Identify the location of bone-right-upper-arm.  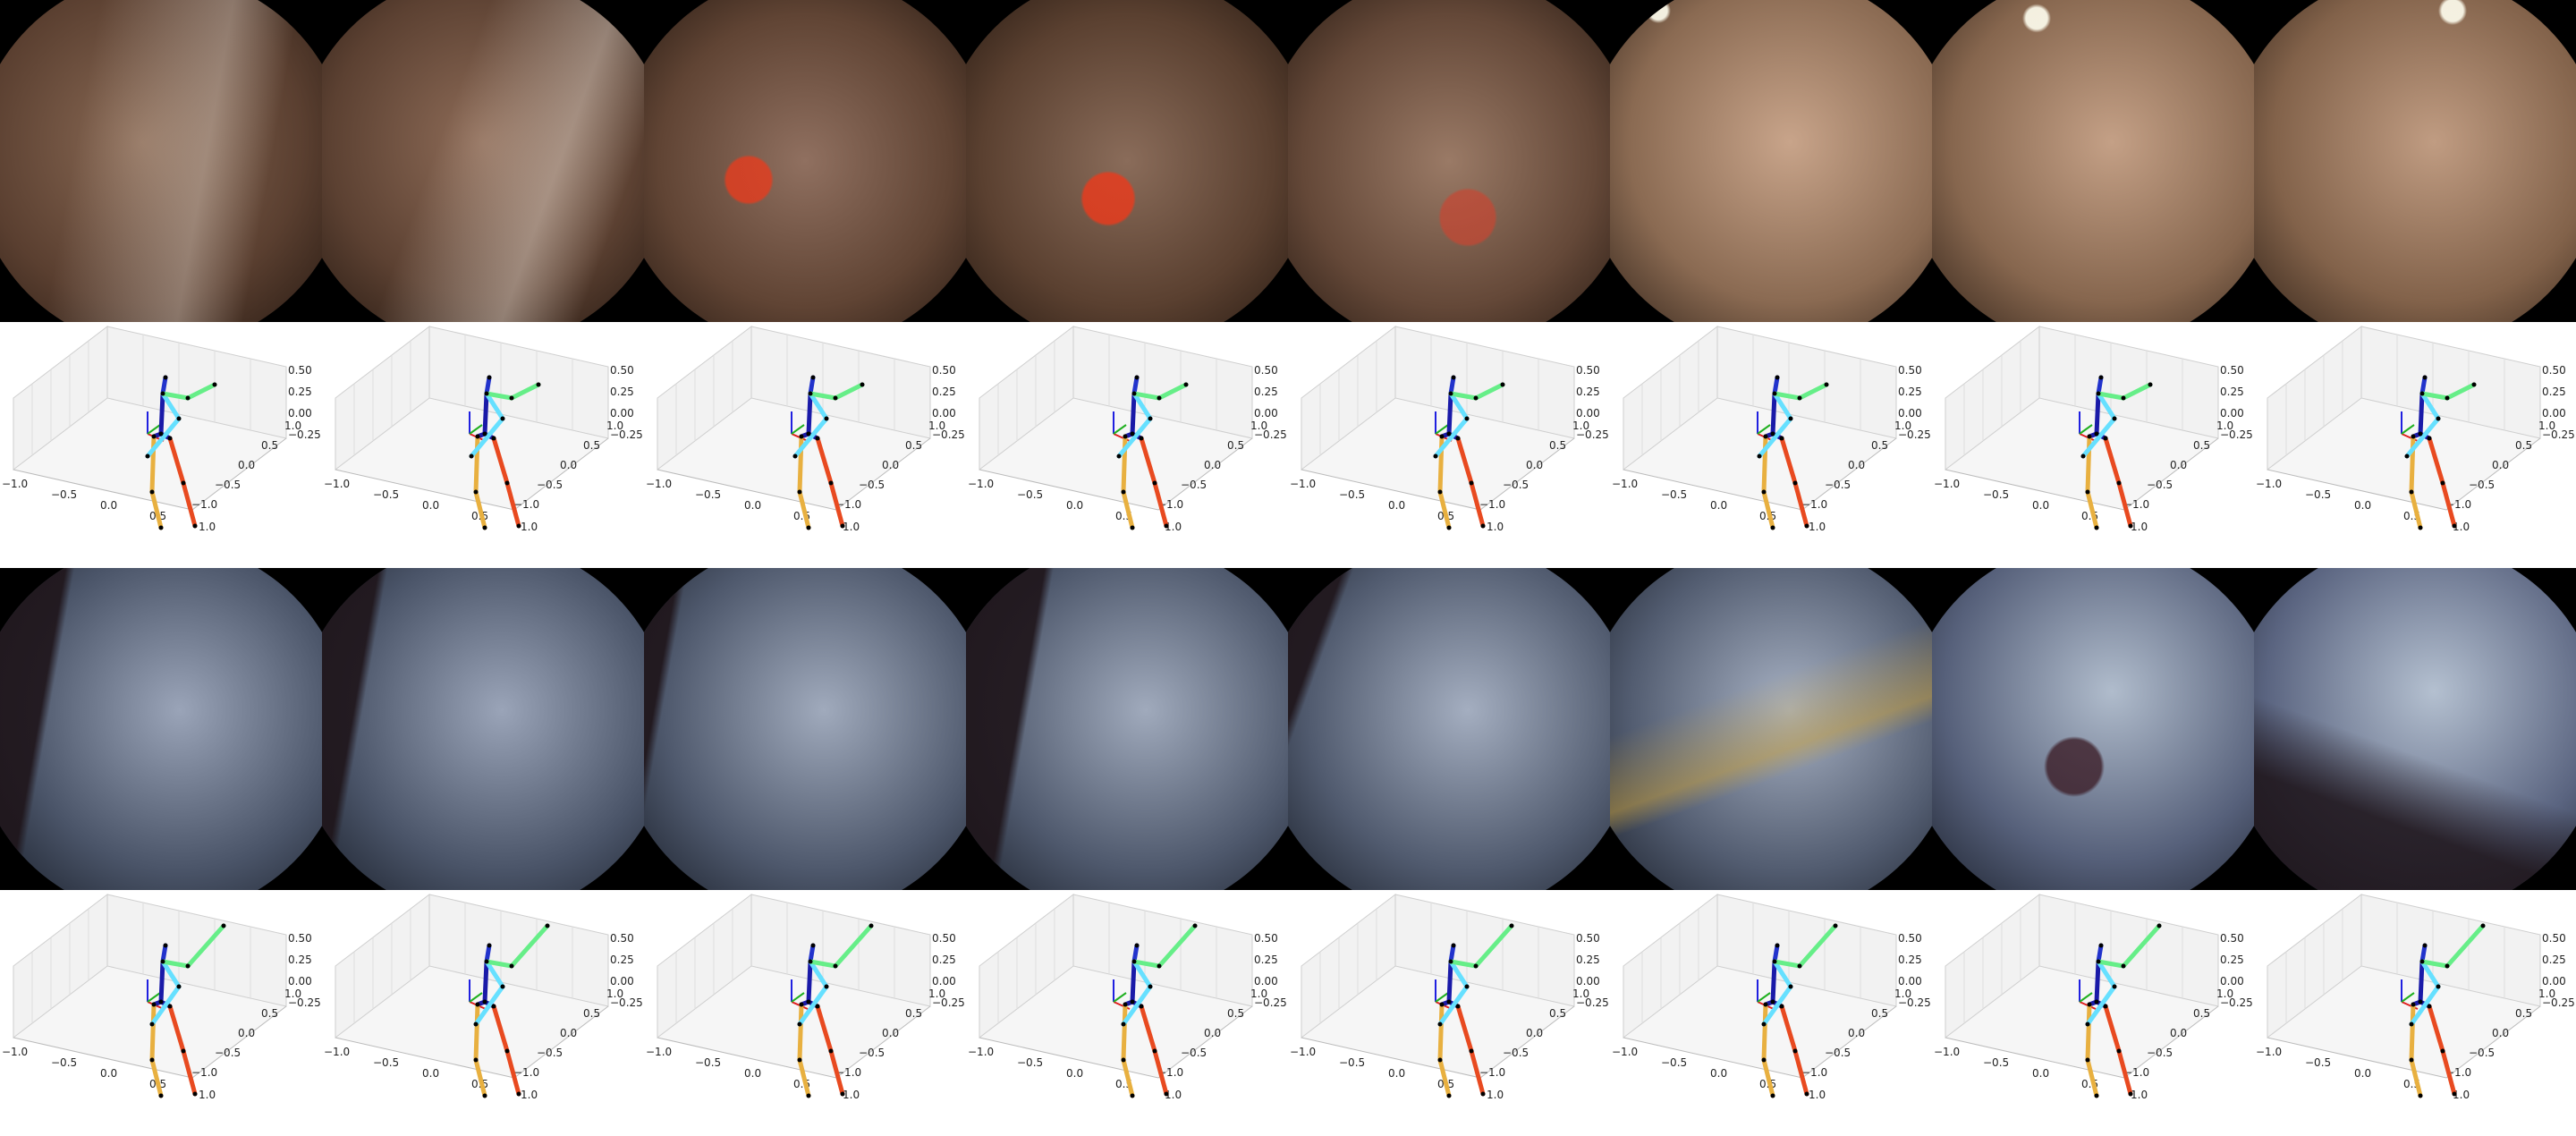
(1459, 406).